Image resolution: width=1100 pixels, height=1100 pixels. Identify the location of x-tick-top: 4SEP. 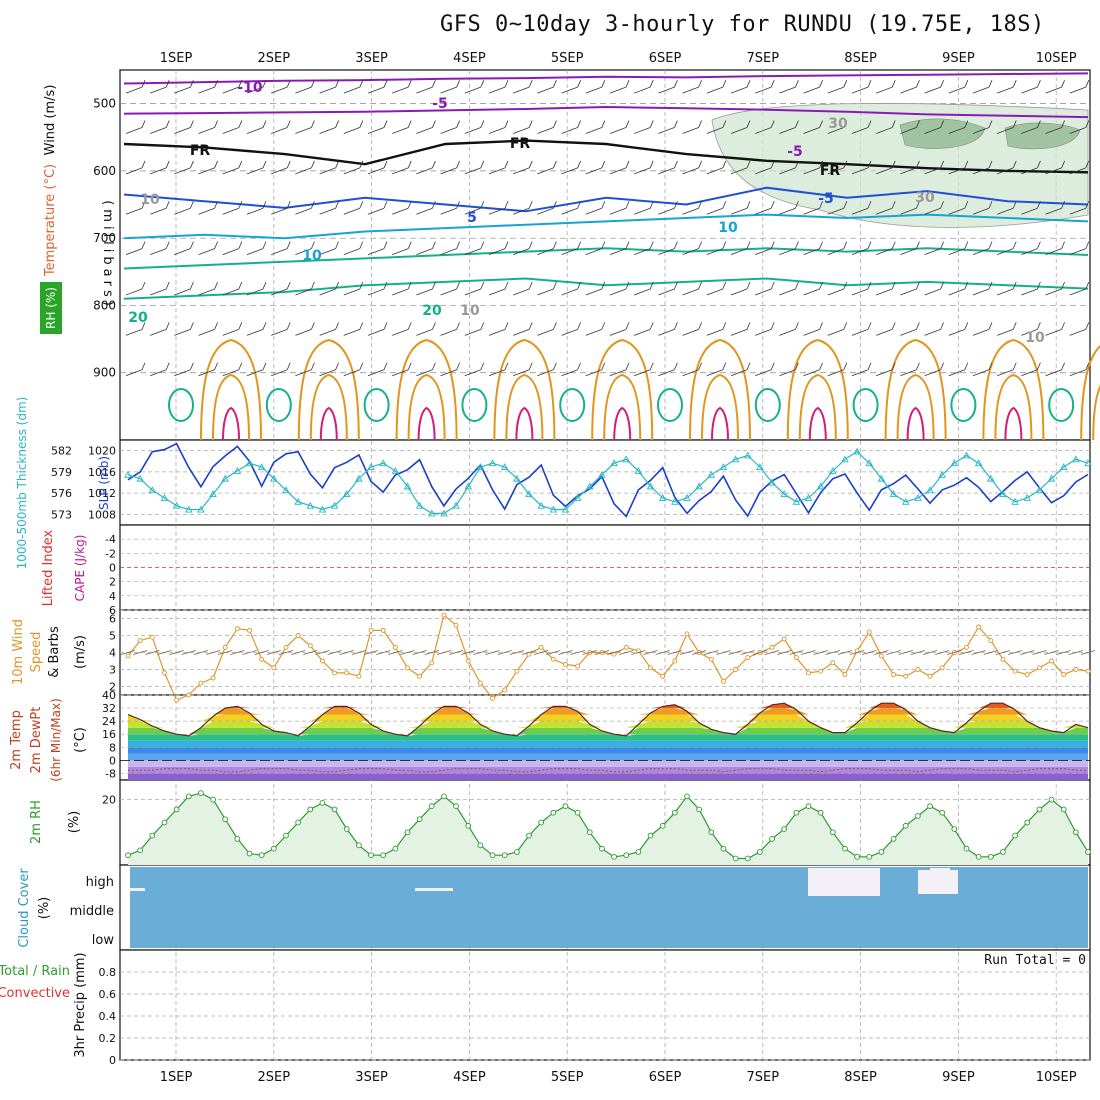
(469, 58).